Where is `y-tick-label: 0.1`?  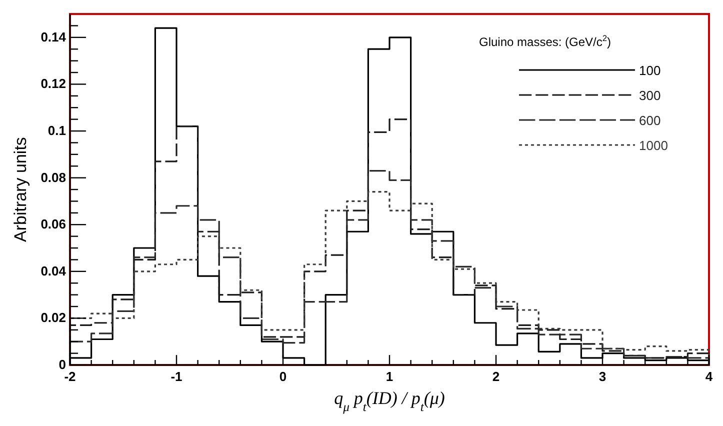
y-tick-label: 0.1 is located at coordinates (57, 130).